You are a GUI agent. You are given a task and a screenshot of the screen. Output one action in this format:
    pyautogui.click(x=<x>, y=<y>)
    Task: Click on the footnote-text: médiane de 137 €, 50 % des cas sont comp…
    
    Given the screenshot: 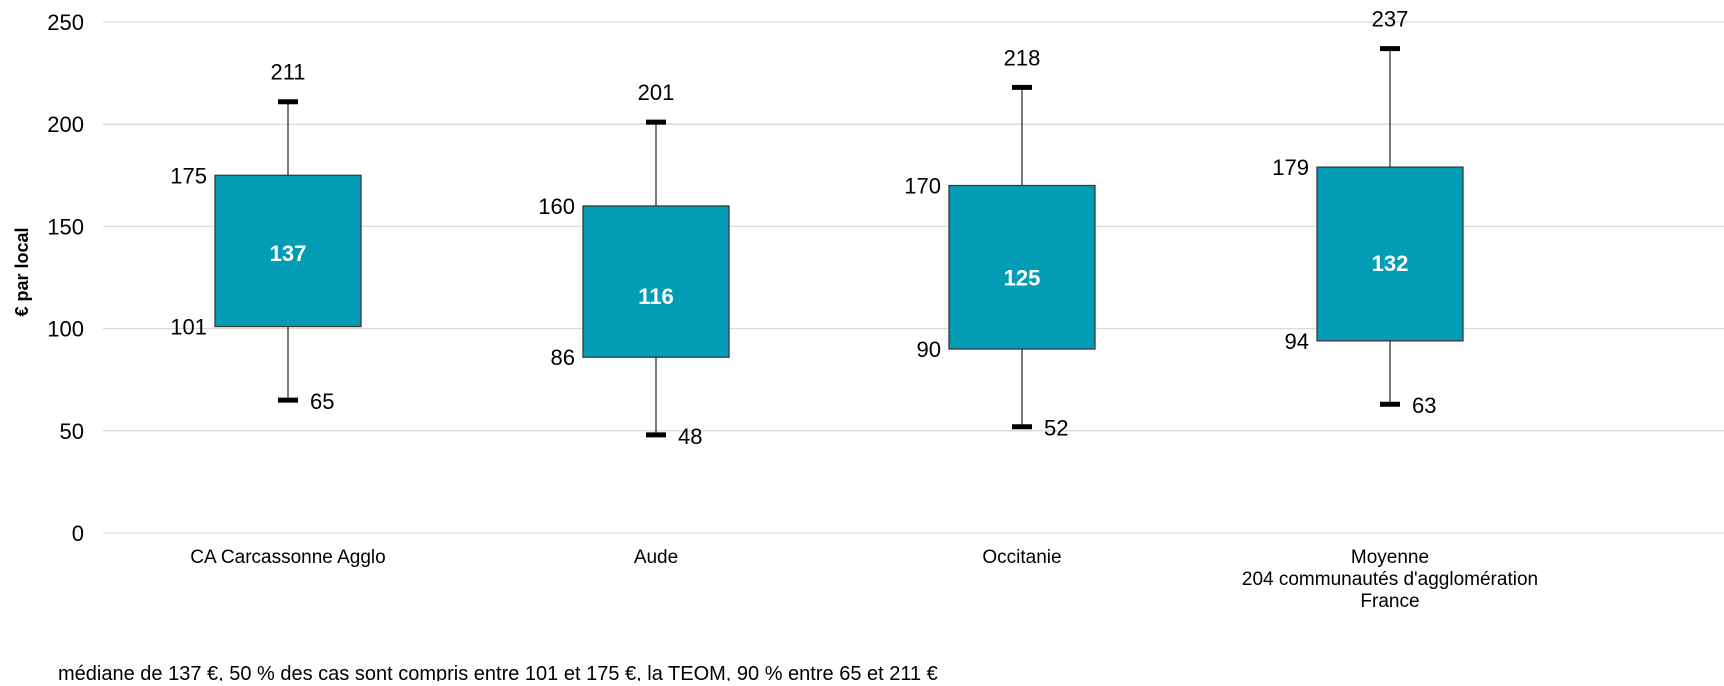 What is the action you would take?
    pyautogui.click(x=498, y=672)
    